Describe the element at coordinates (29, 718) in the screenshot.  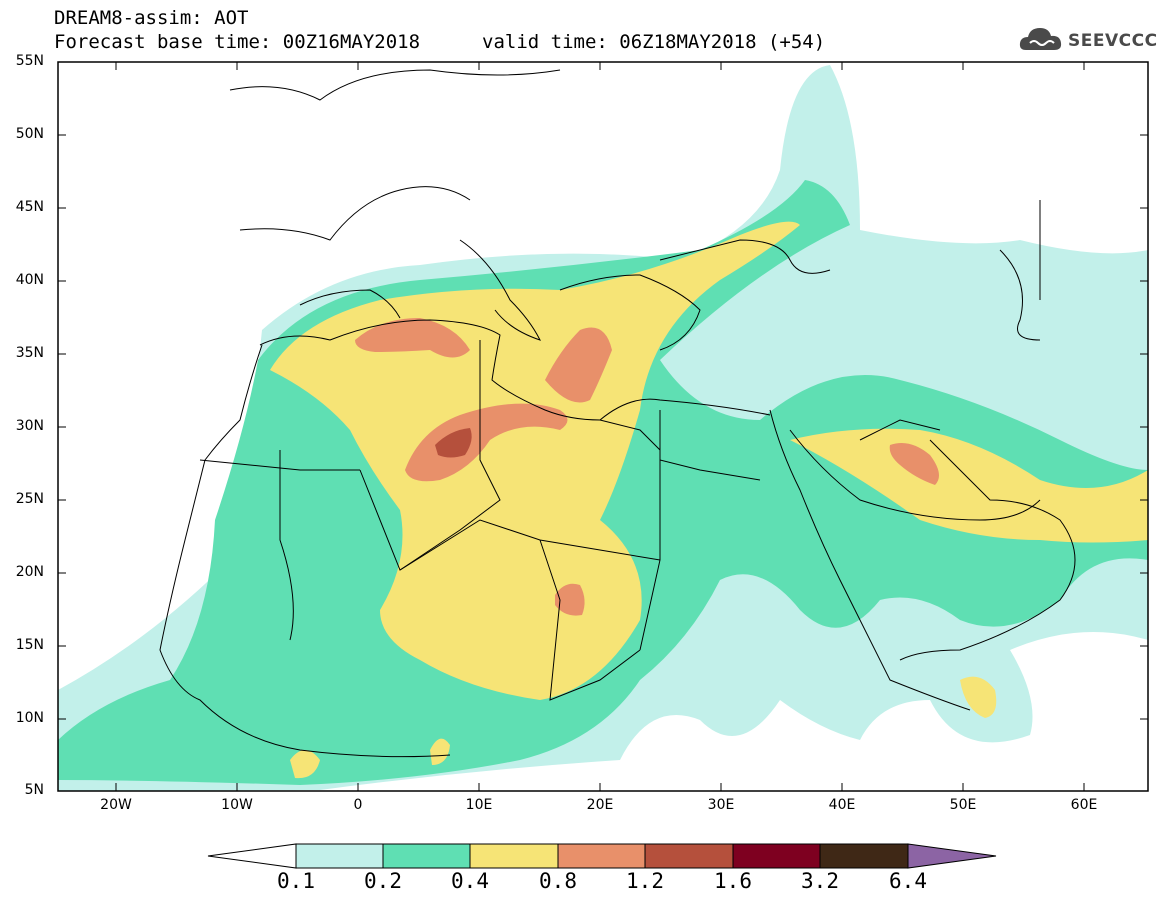
I see `lat-label: 10N` at that location.